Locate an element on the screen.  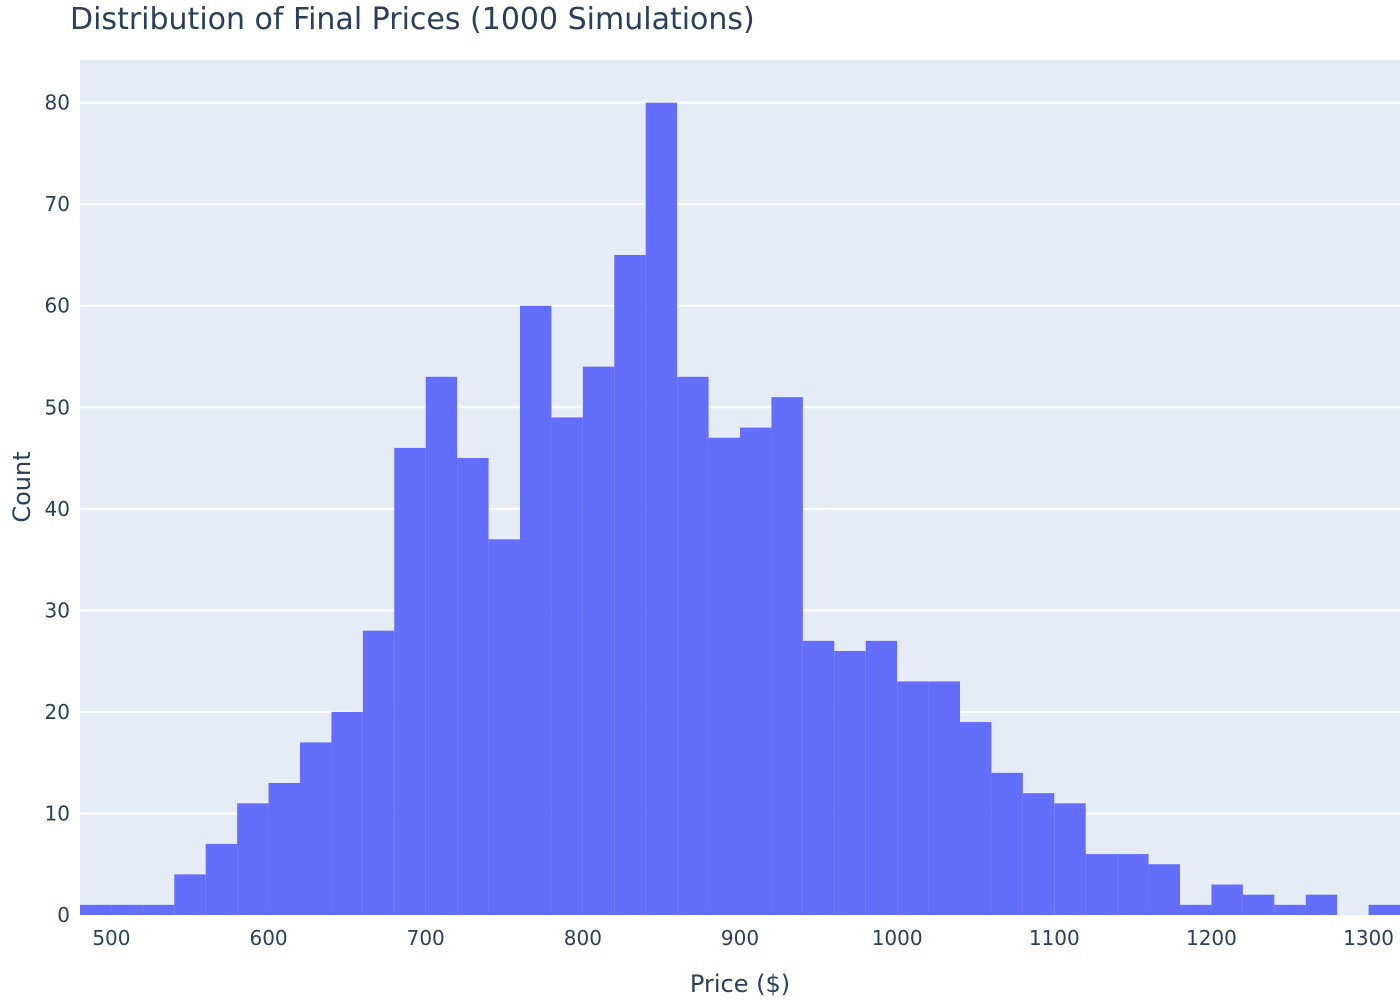
x-axis-label: Price ($) is located at coordinates (740, 984).